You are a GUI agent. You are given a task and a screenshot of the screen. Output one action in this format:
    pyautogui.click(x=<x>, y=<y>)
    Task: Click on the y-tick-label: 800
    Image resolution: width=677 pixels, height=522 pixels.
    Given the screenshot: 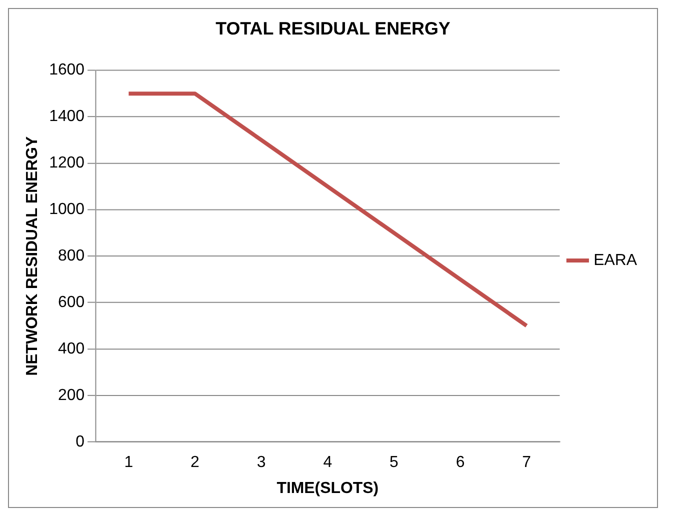 What is the action you would take?
    pyautogui.click(x=71, y=256)
    